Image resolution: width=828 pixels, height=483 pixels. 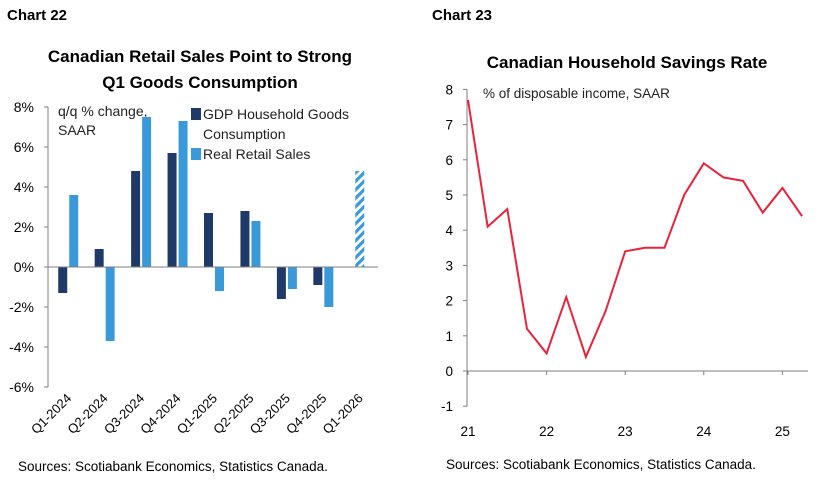 What do you see at coordinates (627, 62) in the screenshot?
I see `chart23-title: Canadian Household Savings Rate` at bounding box center [627, 62].